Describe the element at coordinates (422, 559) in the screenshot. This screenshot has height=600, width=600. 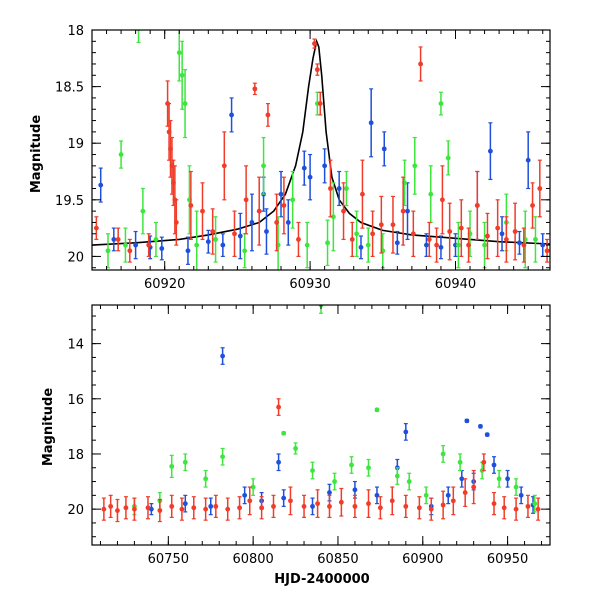
I see `bottom-panel-x-tick-label: 60900` at that location.